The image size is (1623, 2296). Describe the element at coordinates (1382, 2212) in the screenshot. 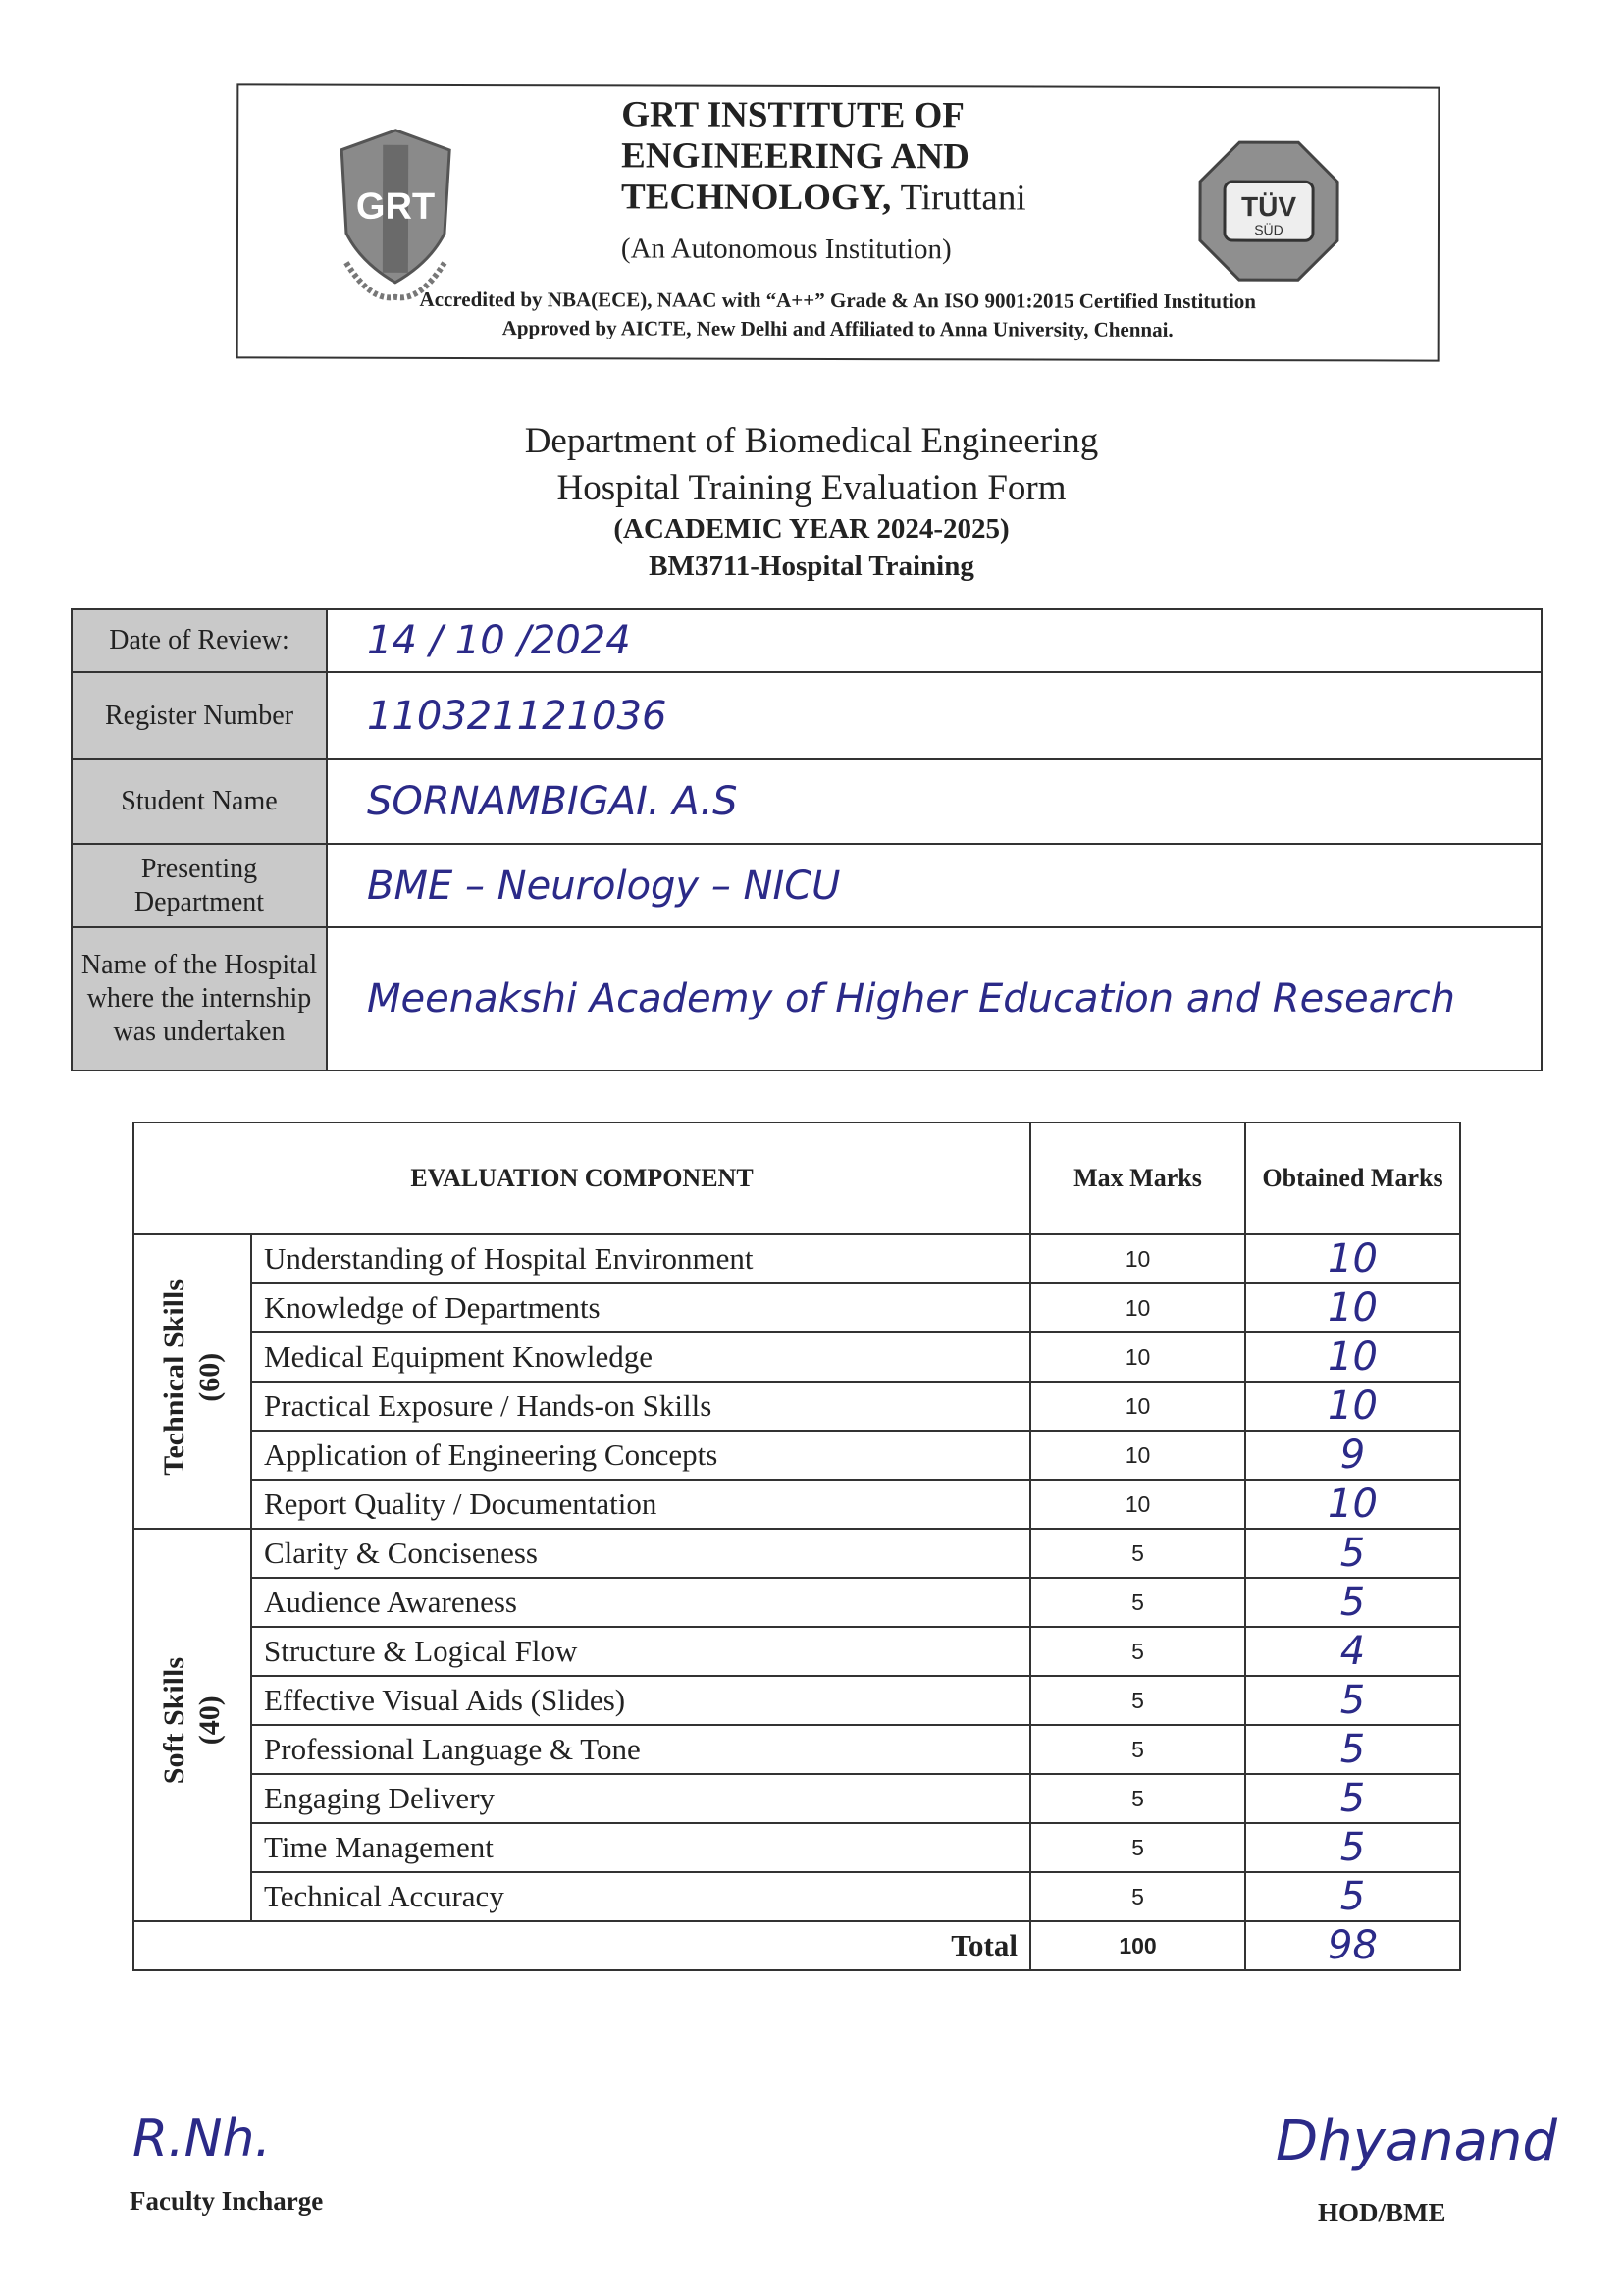

I see `hod-label: HOD/BME` at that location.